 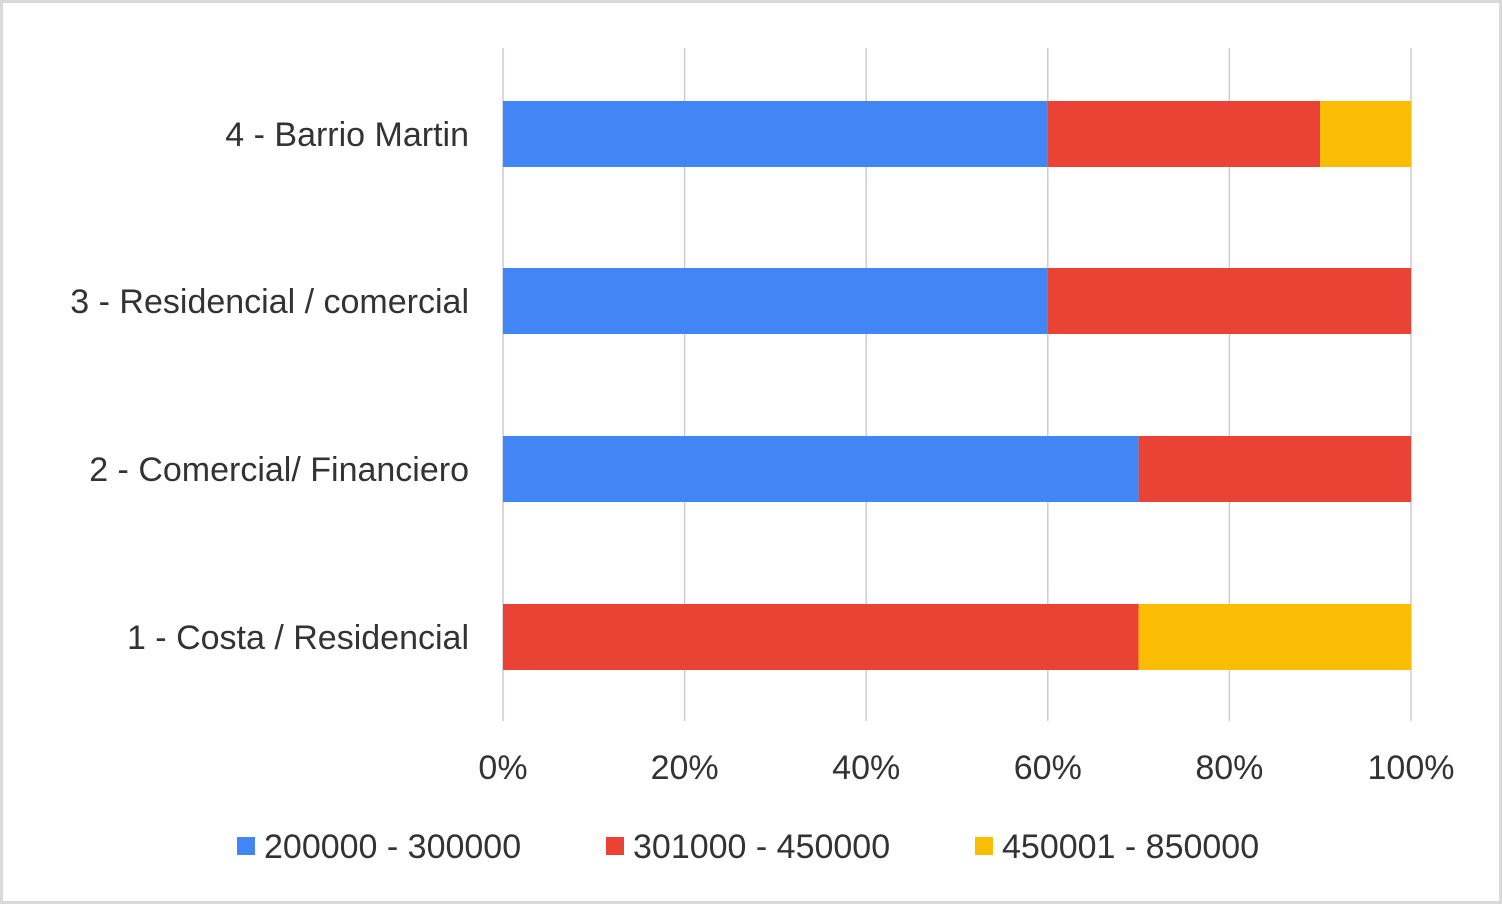 I want to click on category-label-0: 4 - Barrio Martin, so click(x=347, y=135).